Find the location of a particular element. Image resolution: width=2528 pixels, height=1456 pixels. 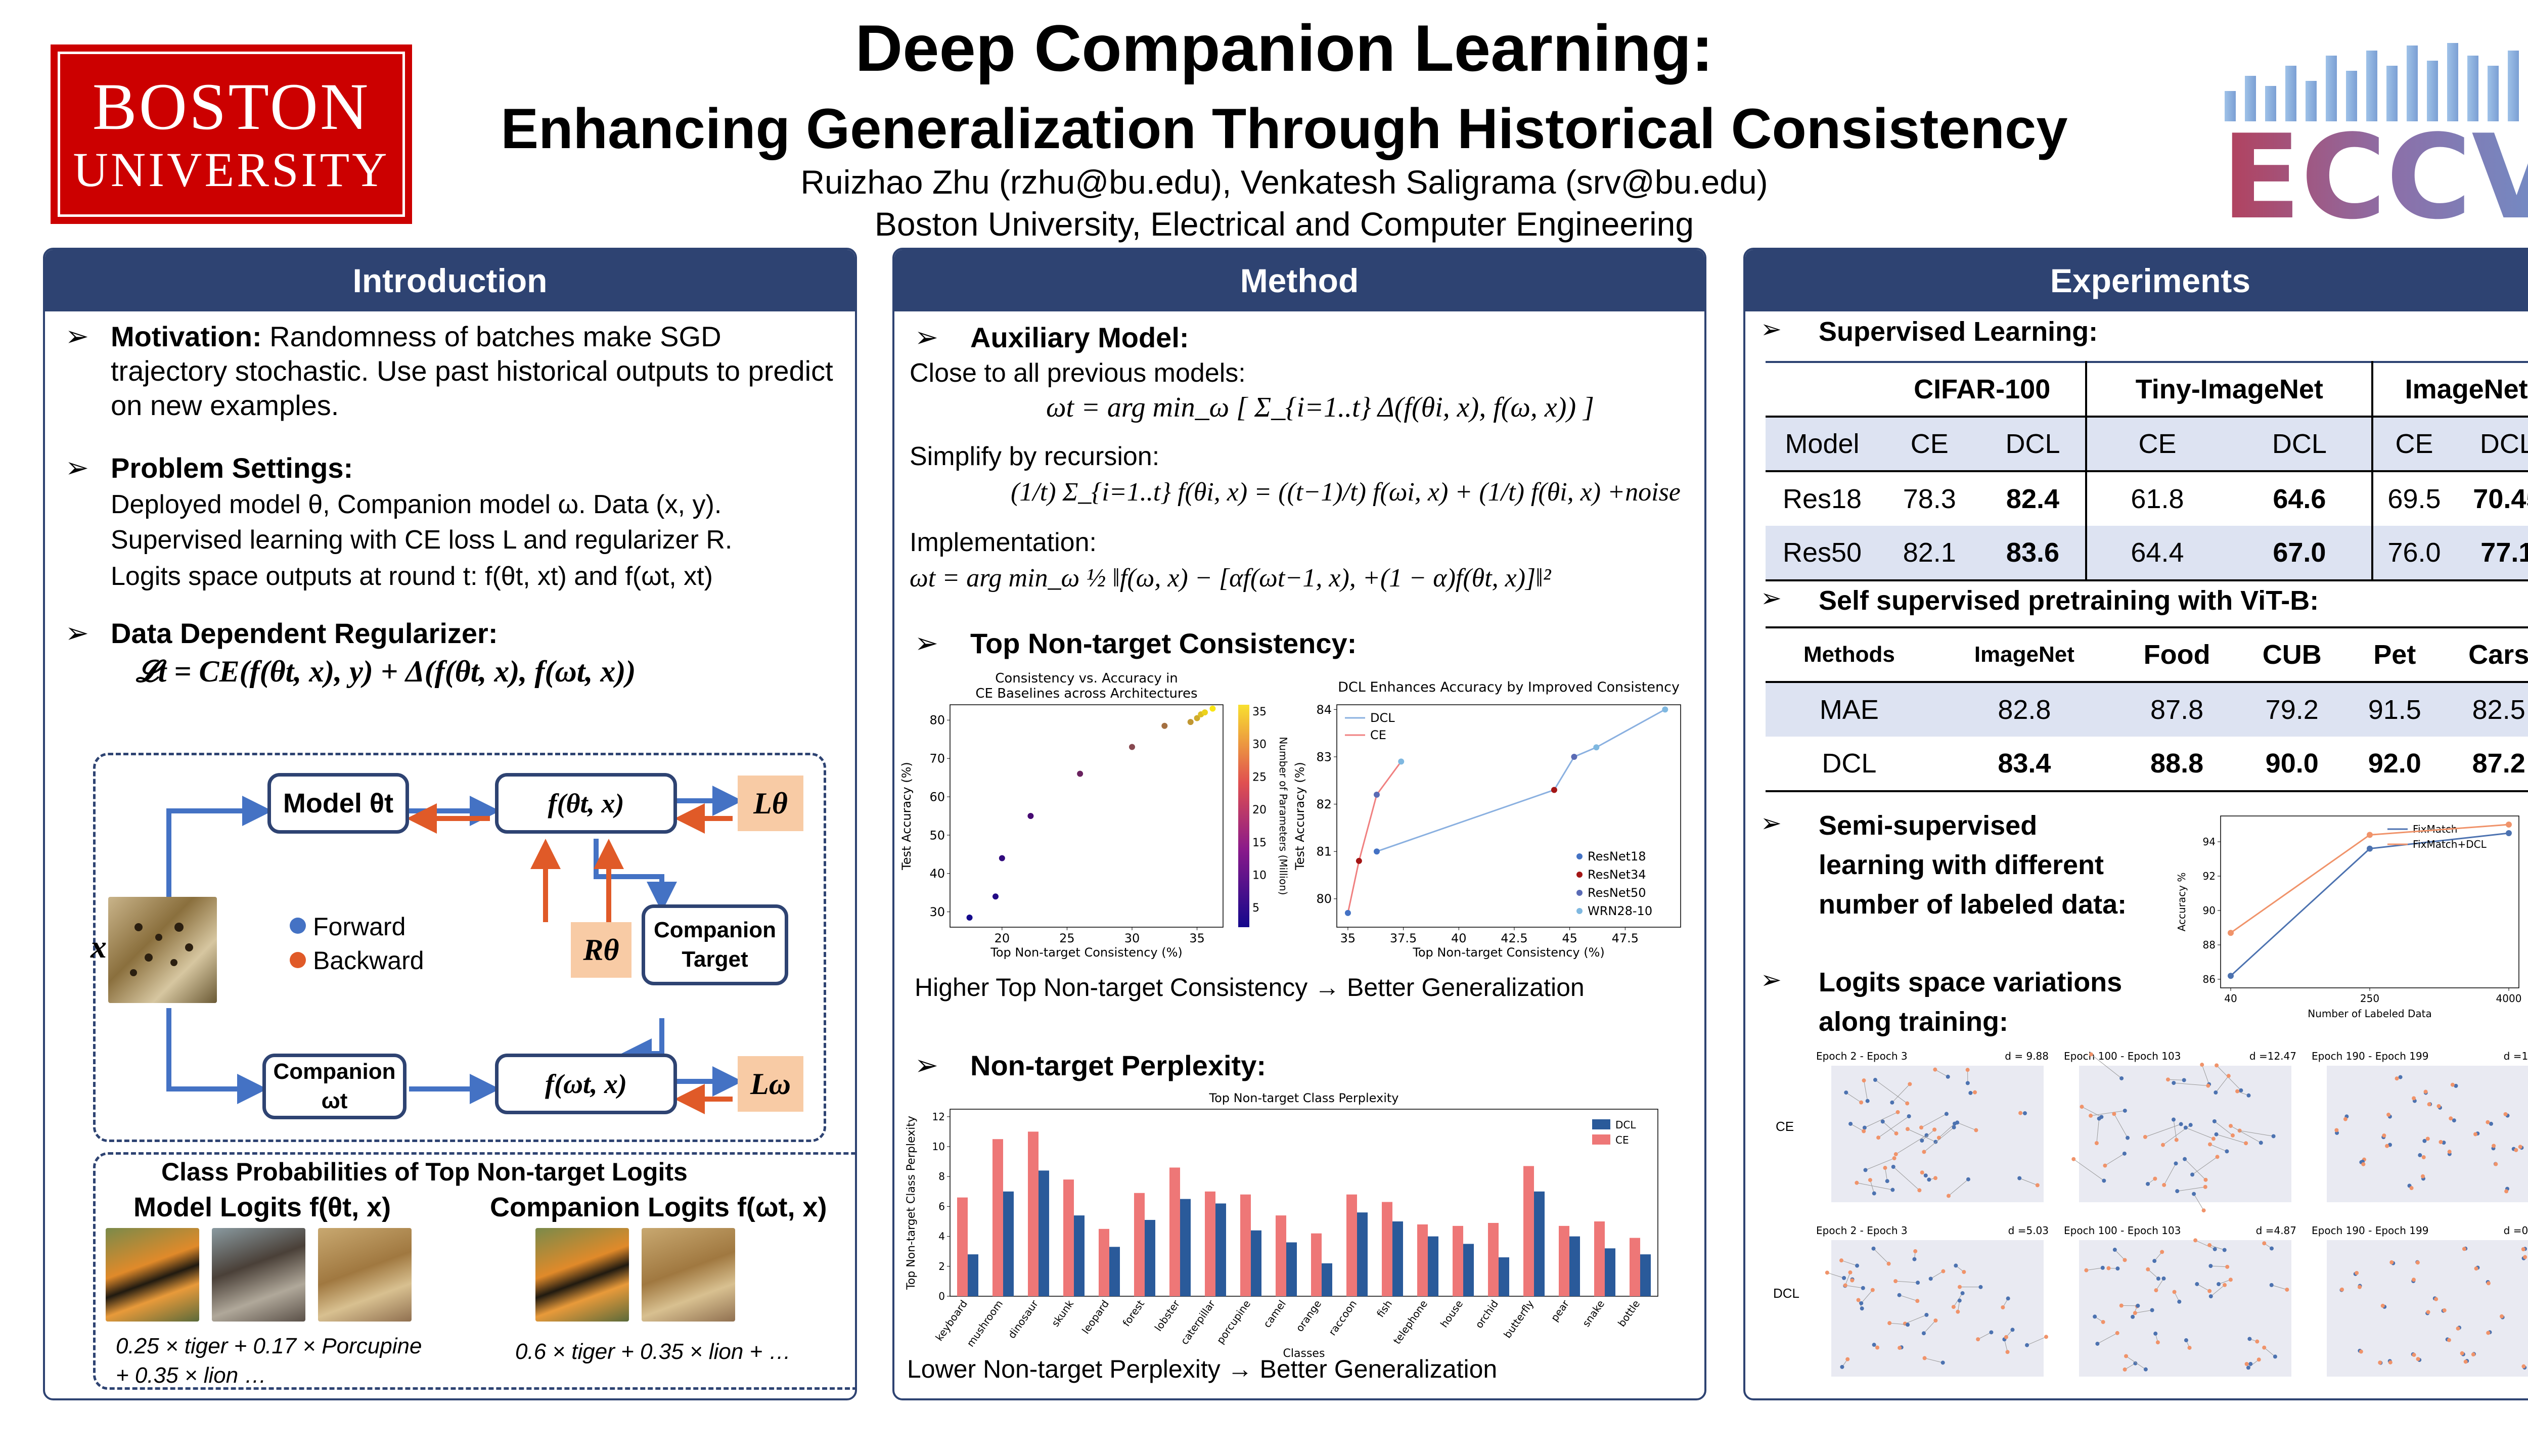

y-tick-label: 81 is located at coordinates (1324, 852).